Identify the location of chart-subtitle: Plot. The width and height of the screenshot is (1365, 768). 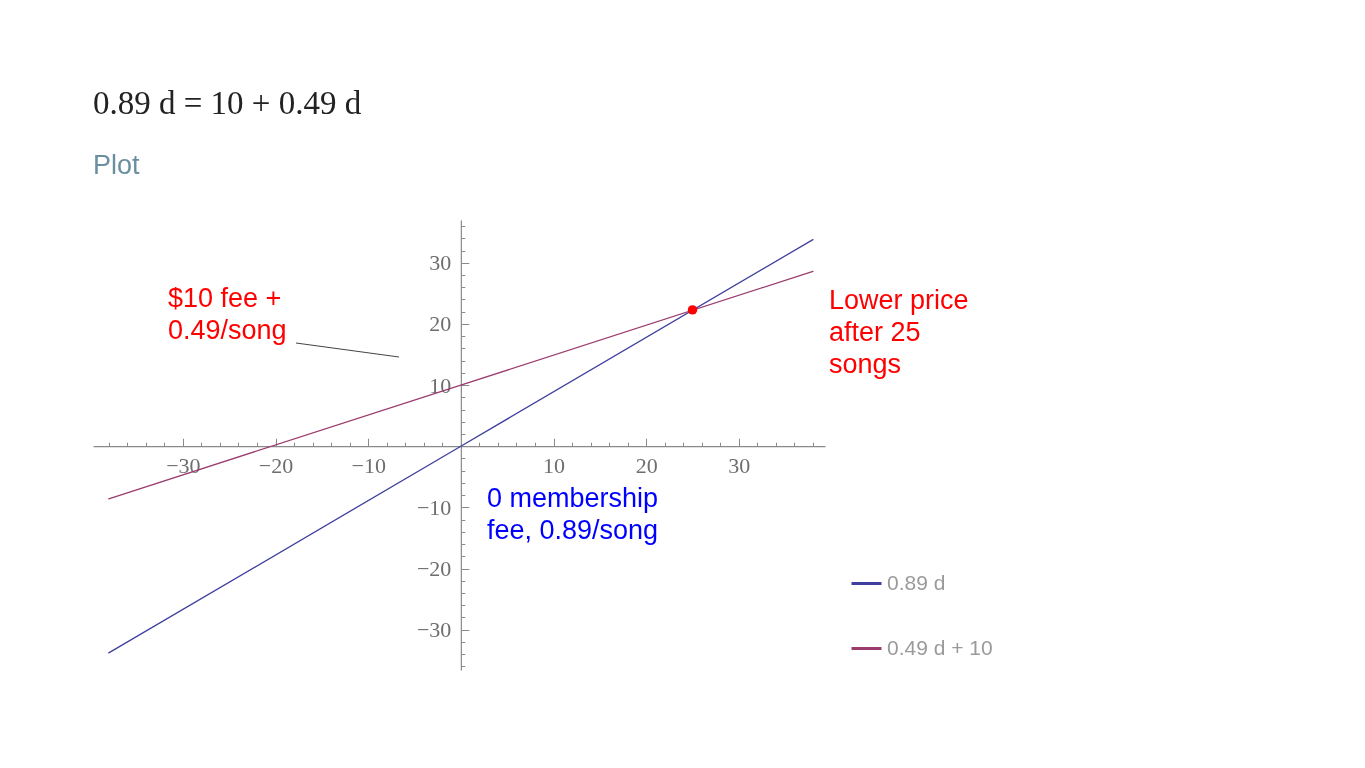
(117, 165).